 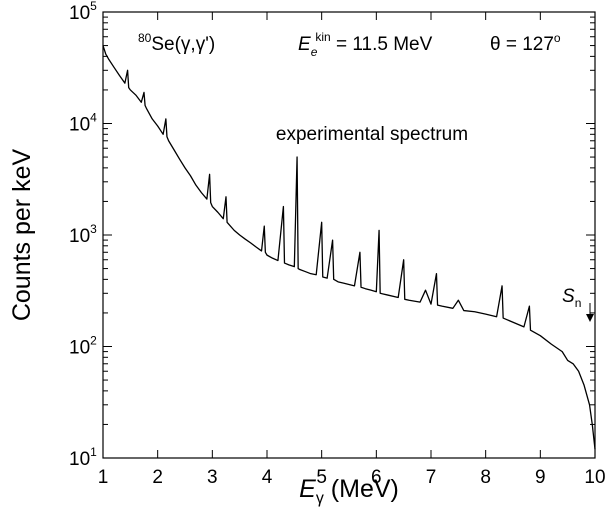 What do you see at coordinates (382, 44) in the screenshot?
I see `energy-value: = 11.5 MeV` at bounding box center [382, 44].